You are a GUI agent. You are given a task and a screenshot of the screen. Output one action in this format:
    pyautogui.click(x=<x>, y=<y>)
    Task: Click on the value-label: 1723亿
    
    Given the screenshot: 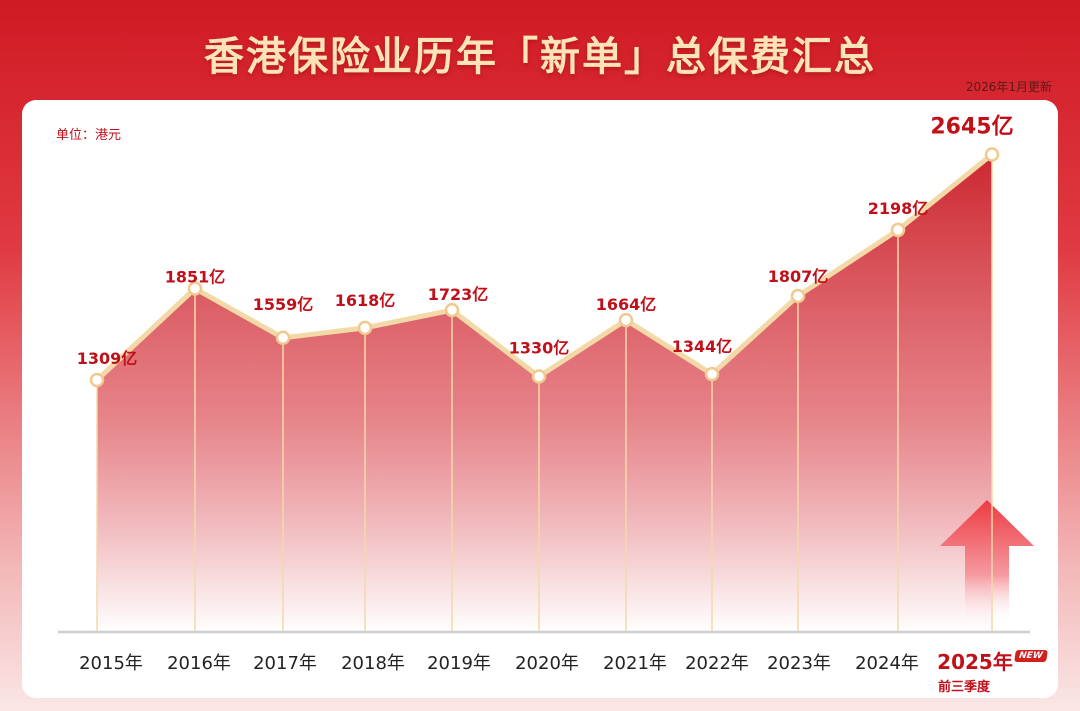 What is the action you would take?
    pyautogui.click(x=458, y=294)
    